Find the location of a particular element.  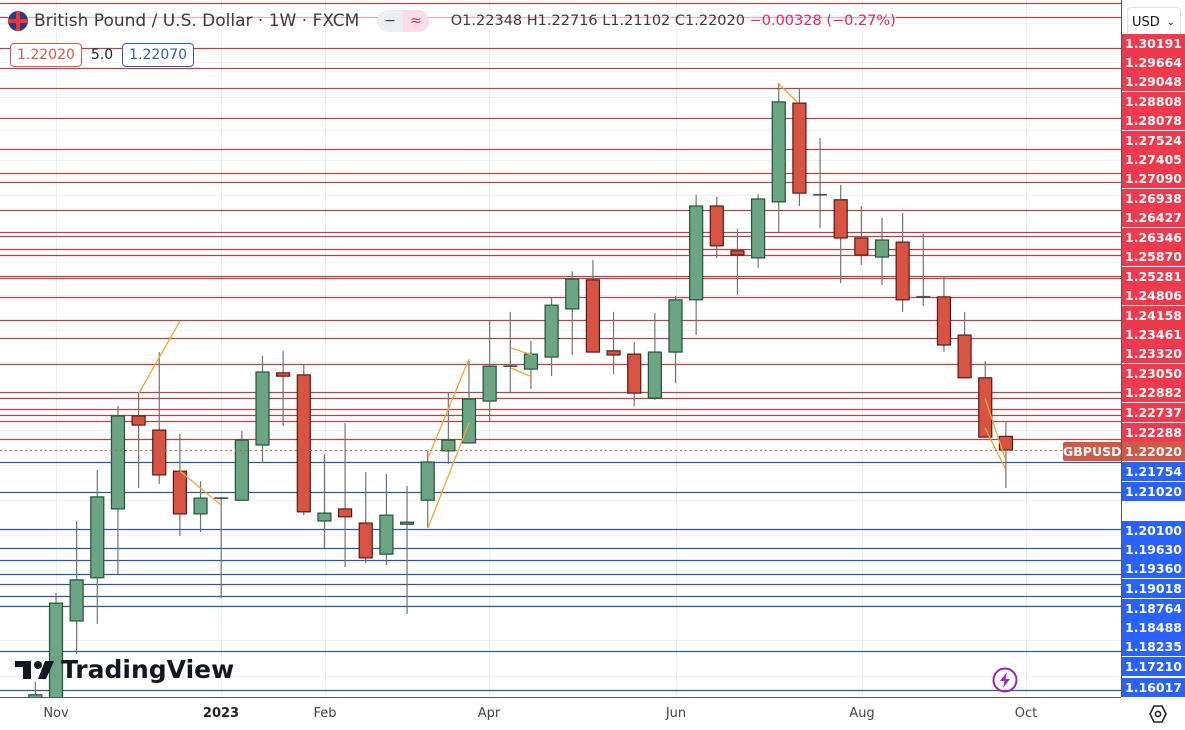

price-axis is located at coordinates (1153, 348).